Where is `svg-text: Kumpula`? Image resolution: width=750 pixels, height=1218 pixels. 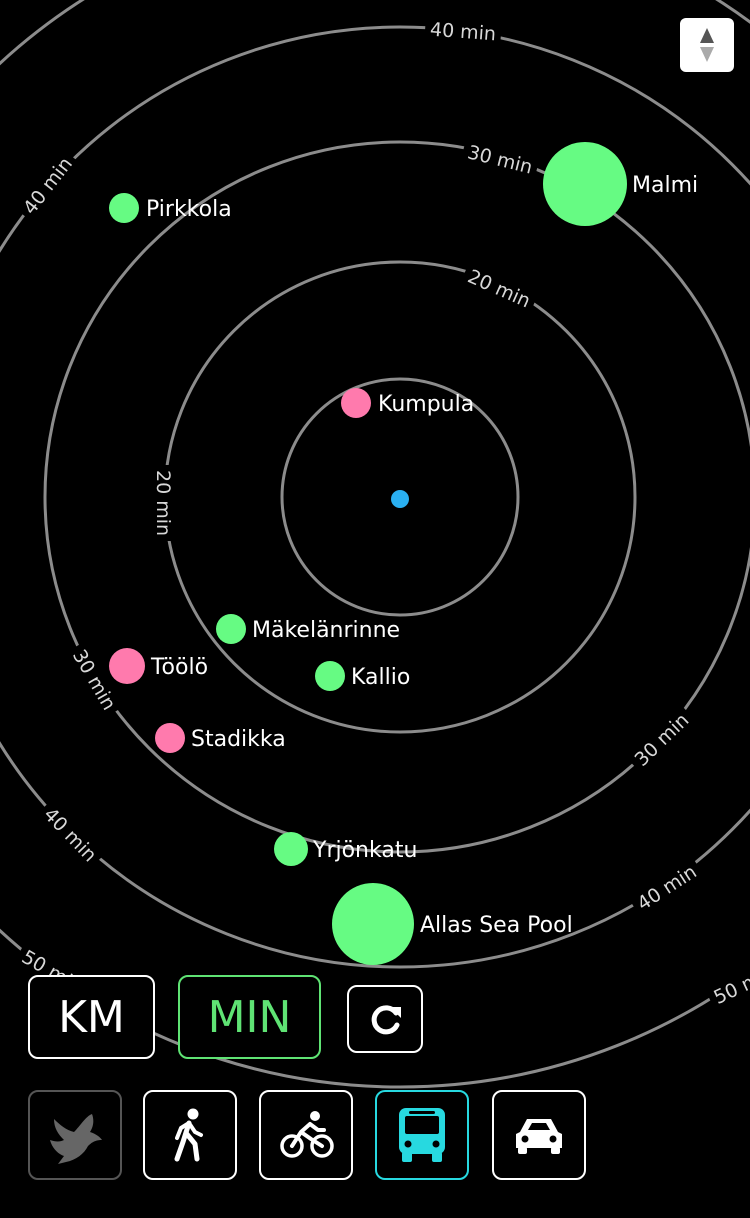
svg-text: Kumpula is located at coordinates (426, 404).